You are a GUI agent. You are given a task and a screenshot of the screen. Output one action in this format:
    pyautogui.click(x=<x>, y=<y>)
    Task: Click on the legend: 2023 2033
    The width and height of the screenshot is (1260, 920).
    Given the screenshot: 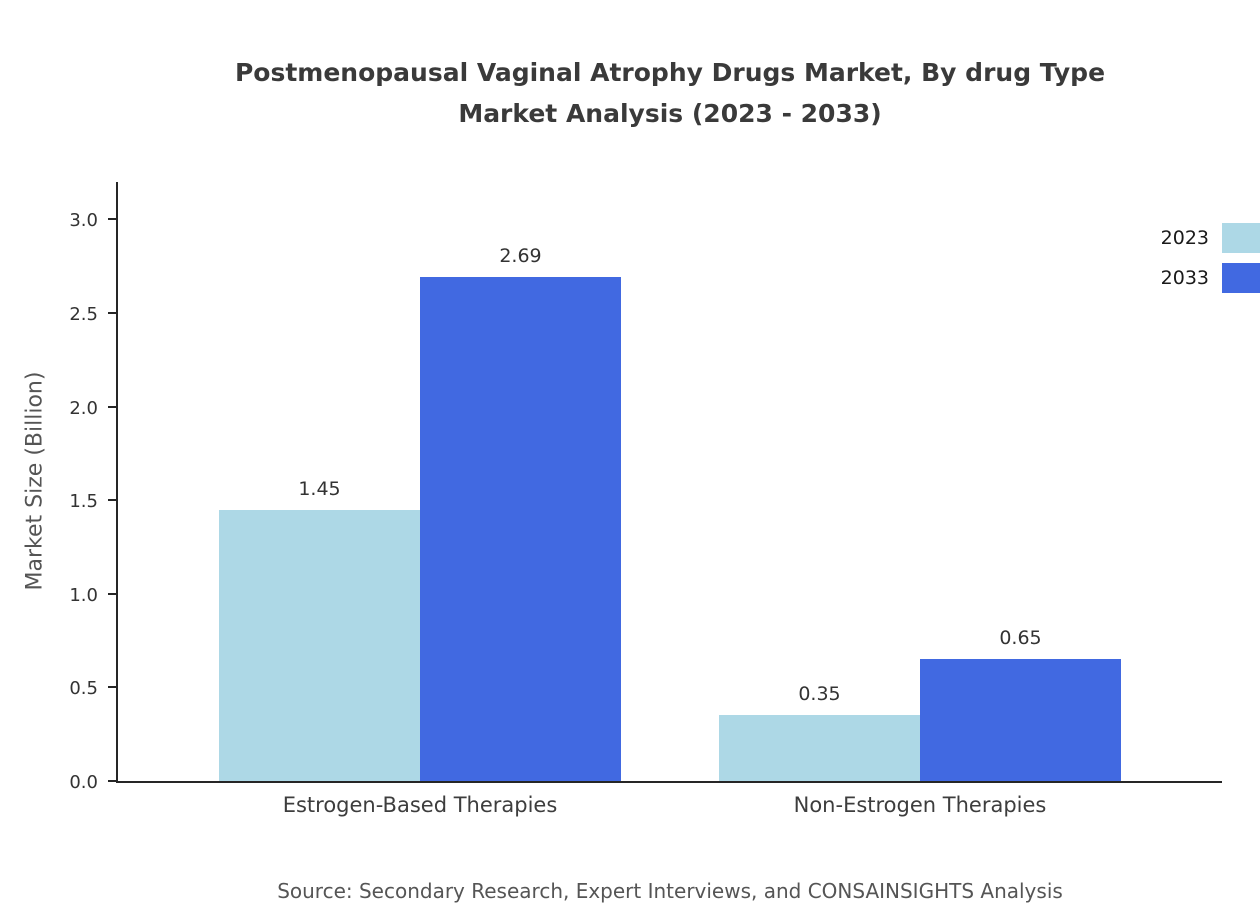 What is the action you would take?
    pyautogui.click(x=1210, y=258)
    